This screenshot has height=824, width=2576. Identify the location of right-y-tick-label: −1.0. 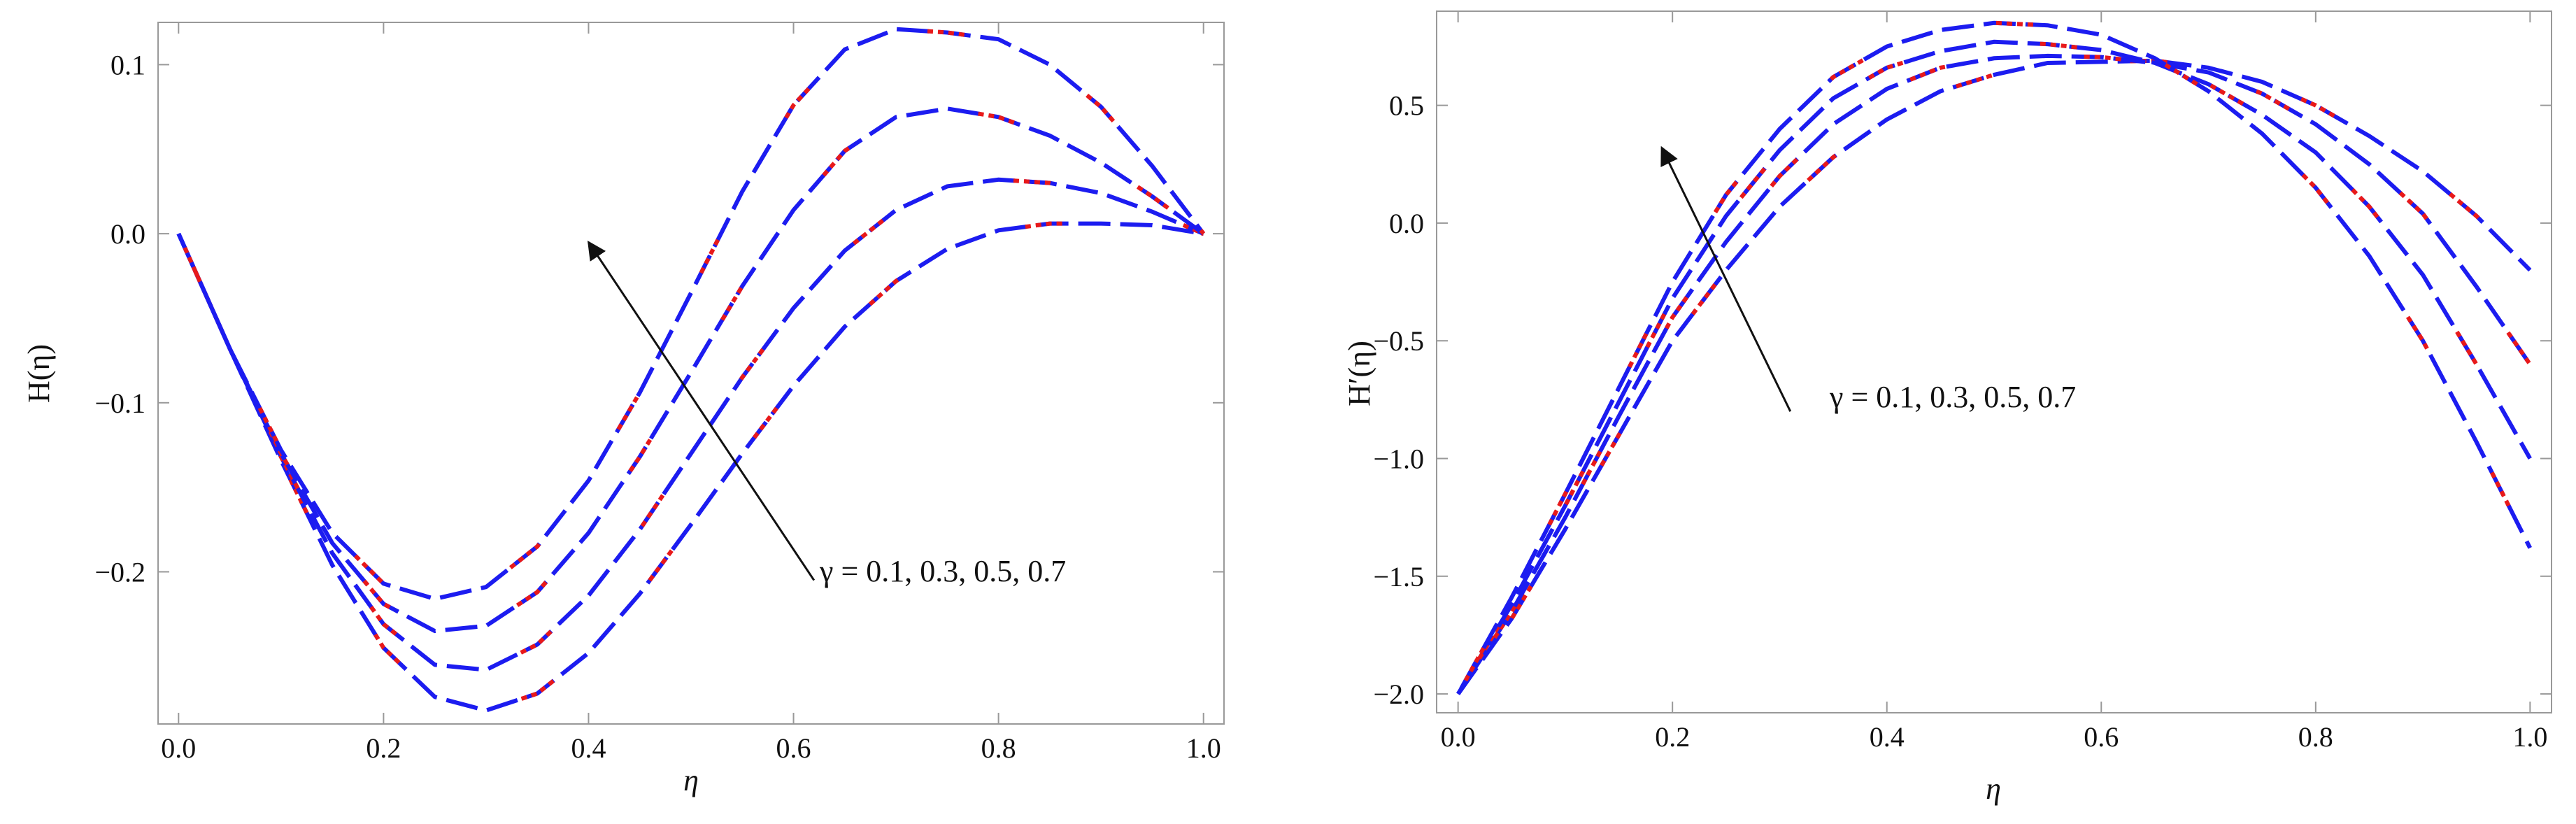
(1398, 459).